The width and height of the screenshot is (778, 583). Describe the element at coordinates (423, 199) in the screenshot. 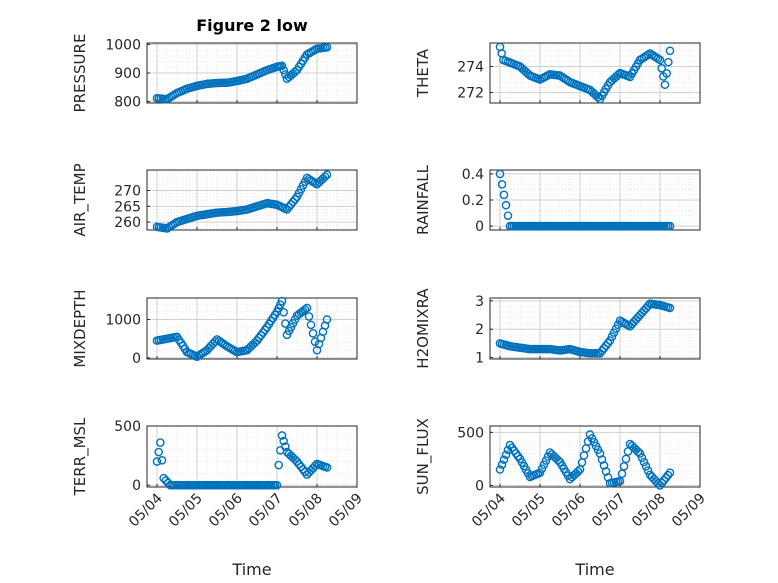

I see `y-axis-label: RAINFALL` at that location.